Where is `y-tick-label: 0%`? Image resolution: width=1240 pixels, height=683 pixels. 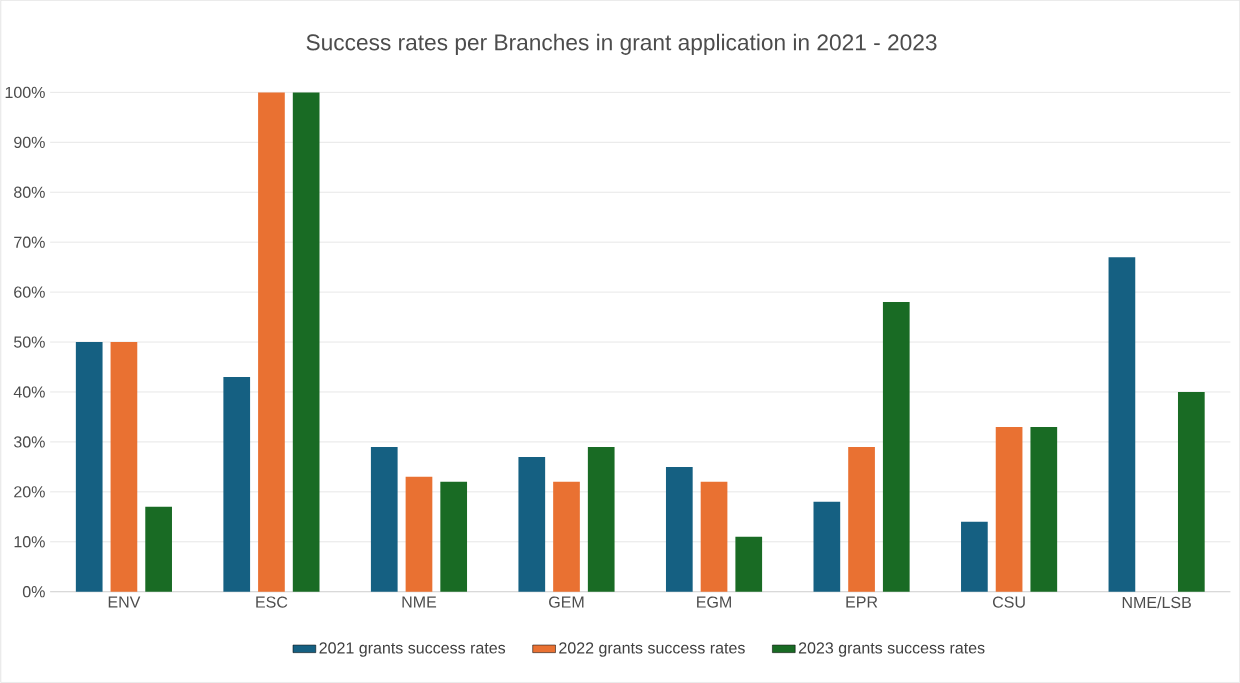 y-tick-label: 0% is located at coordinates (33, 592).